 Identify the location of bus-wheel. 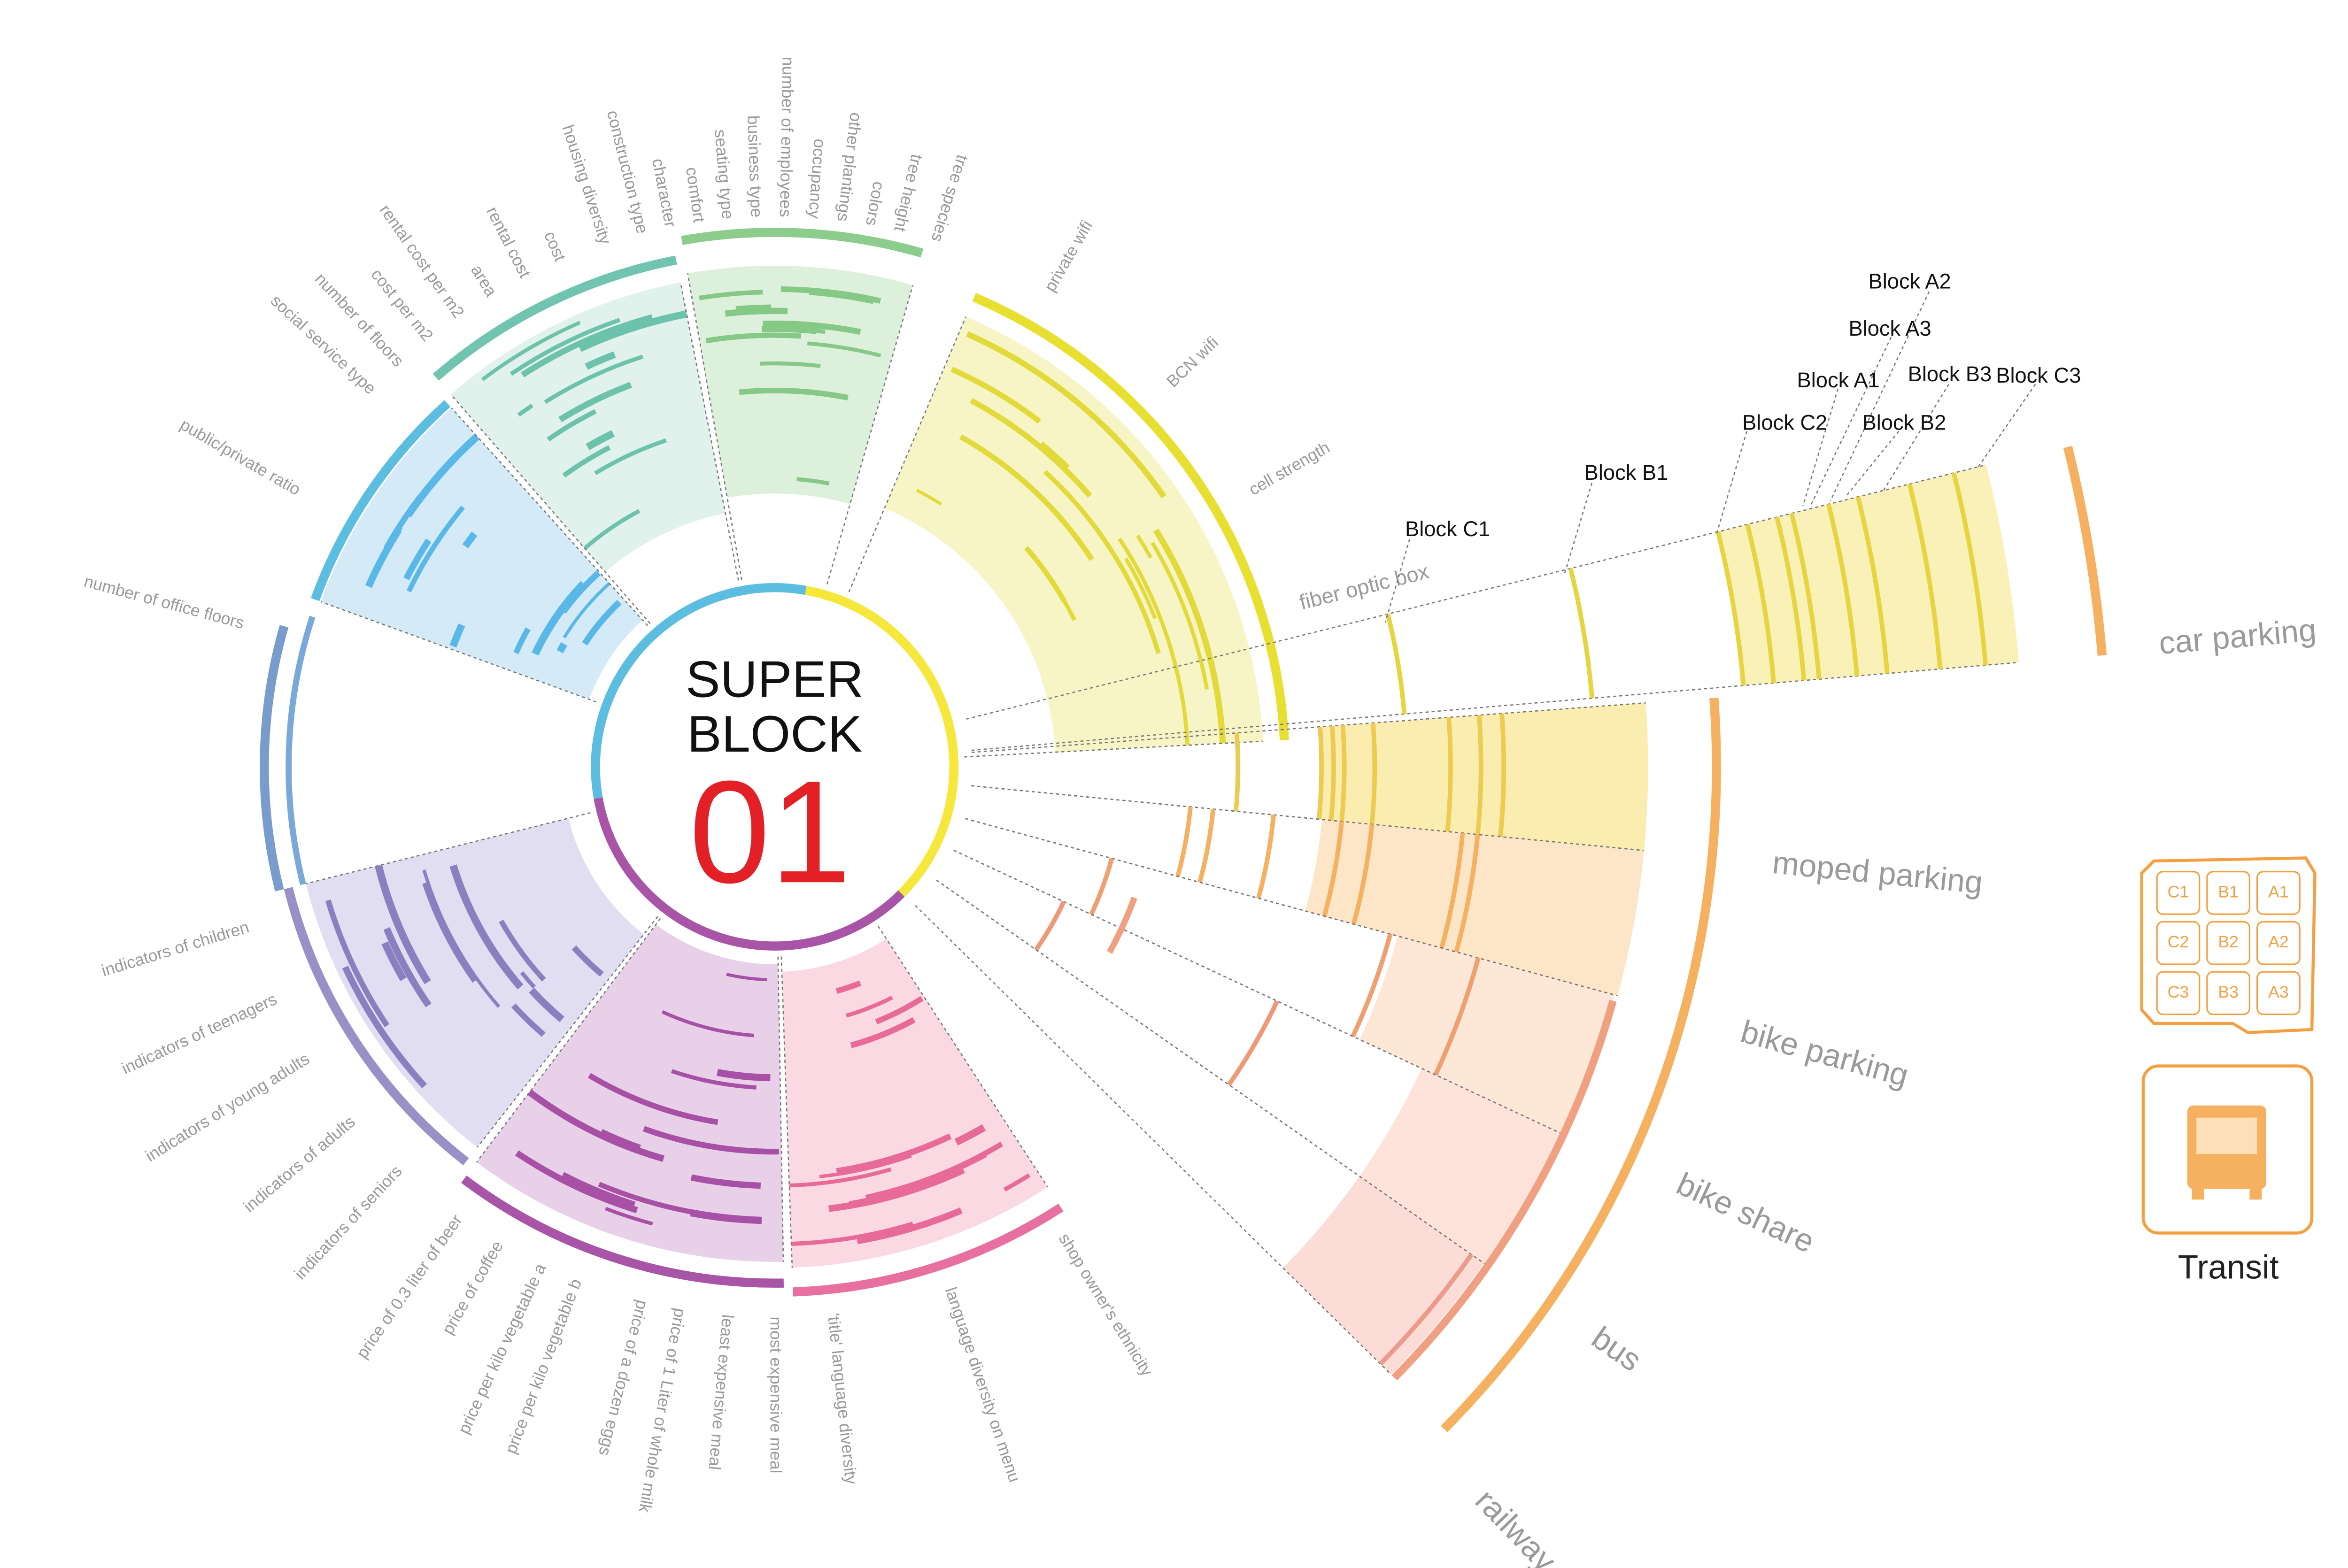
(2198, 1195).